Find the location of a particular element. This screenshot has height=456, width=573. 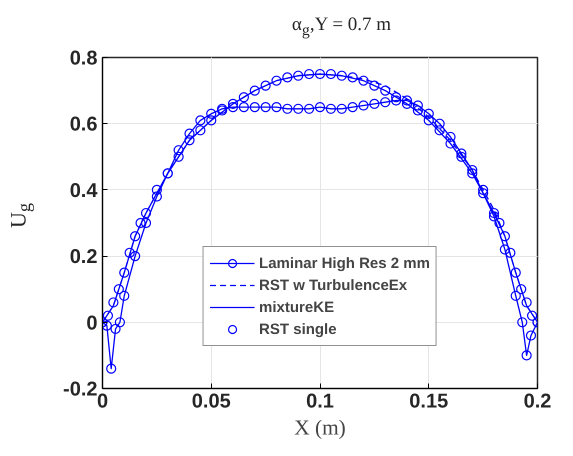

x-tick-label: 0.2 is located at coordinates (538, 401).